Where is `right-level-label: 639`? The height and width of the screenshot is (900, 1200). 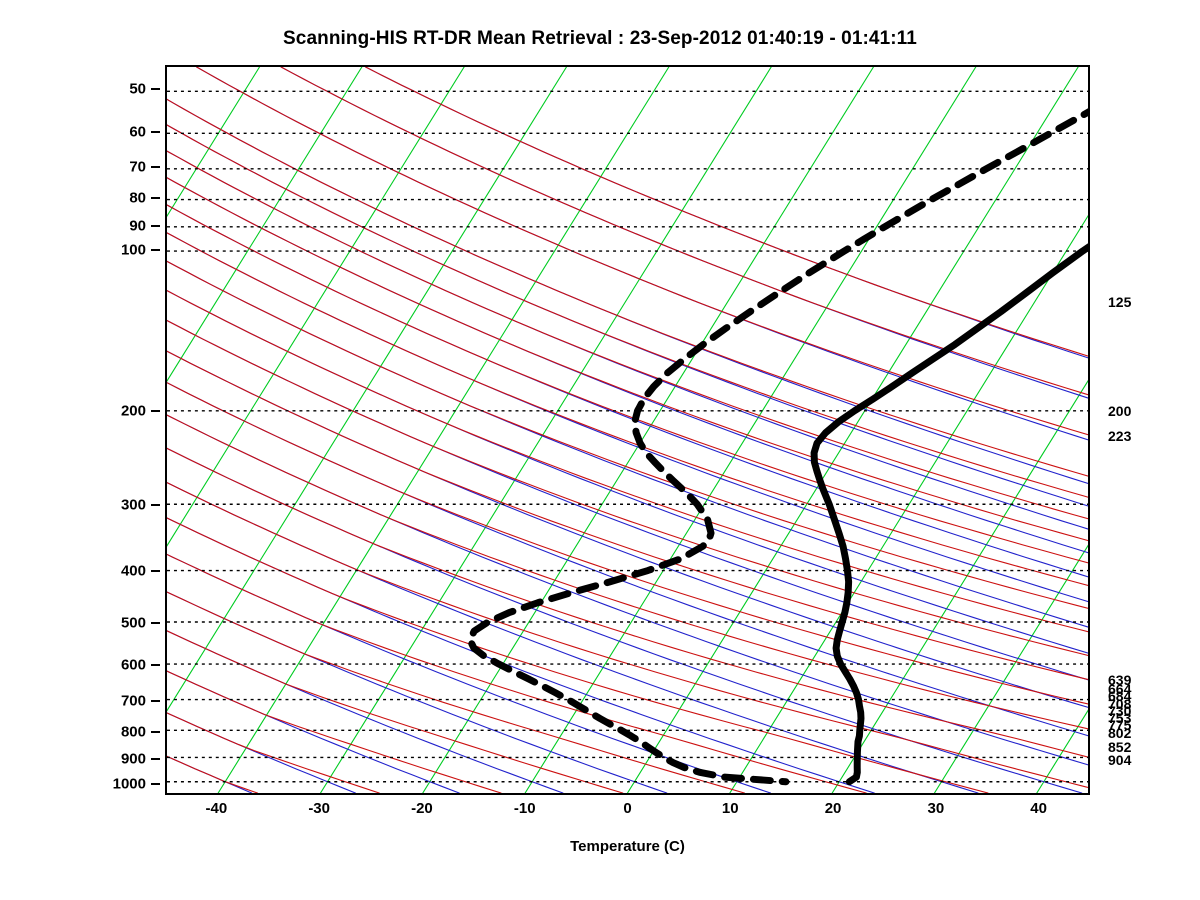
right-level-label: 639 is located at coordinates (1120, 679).